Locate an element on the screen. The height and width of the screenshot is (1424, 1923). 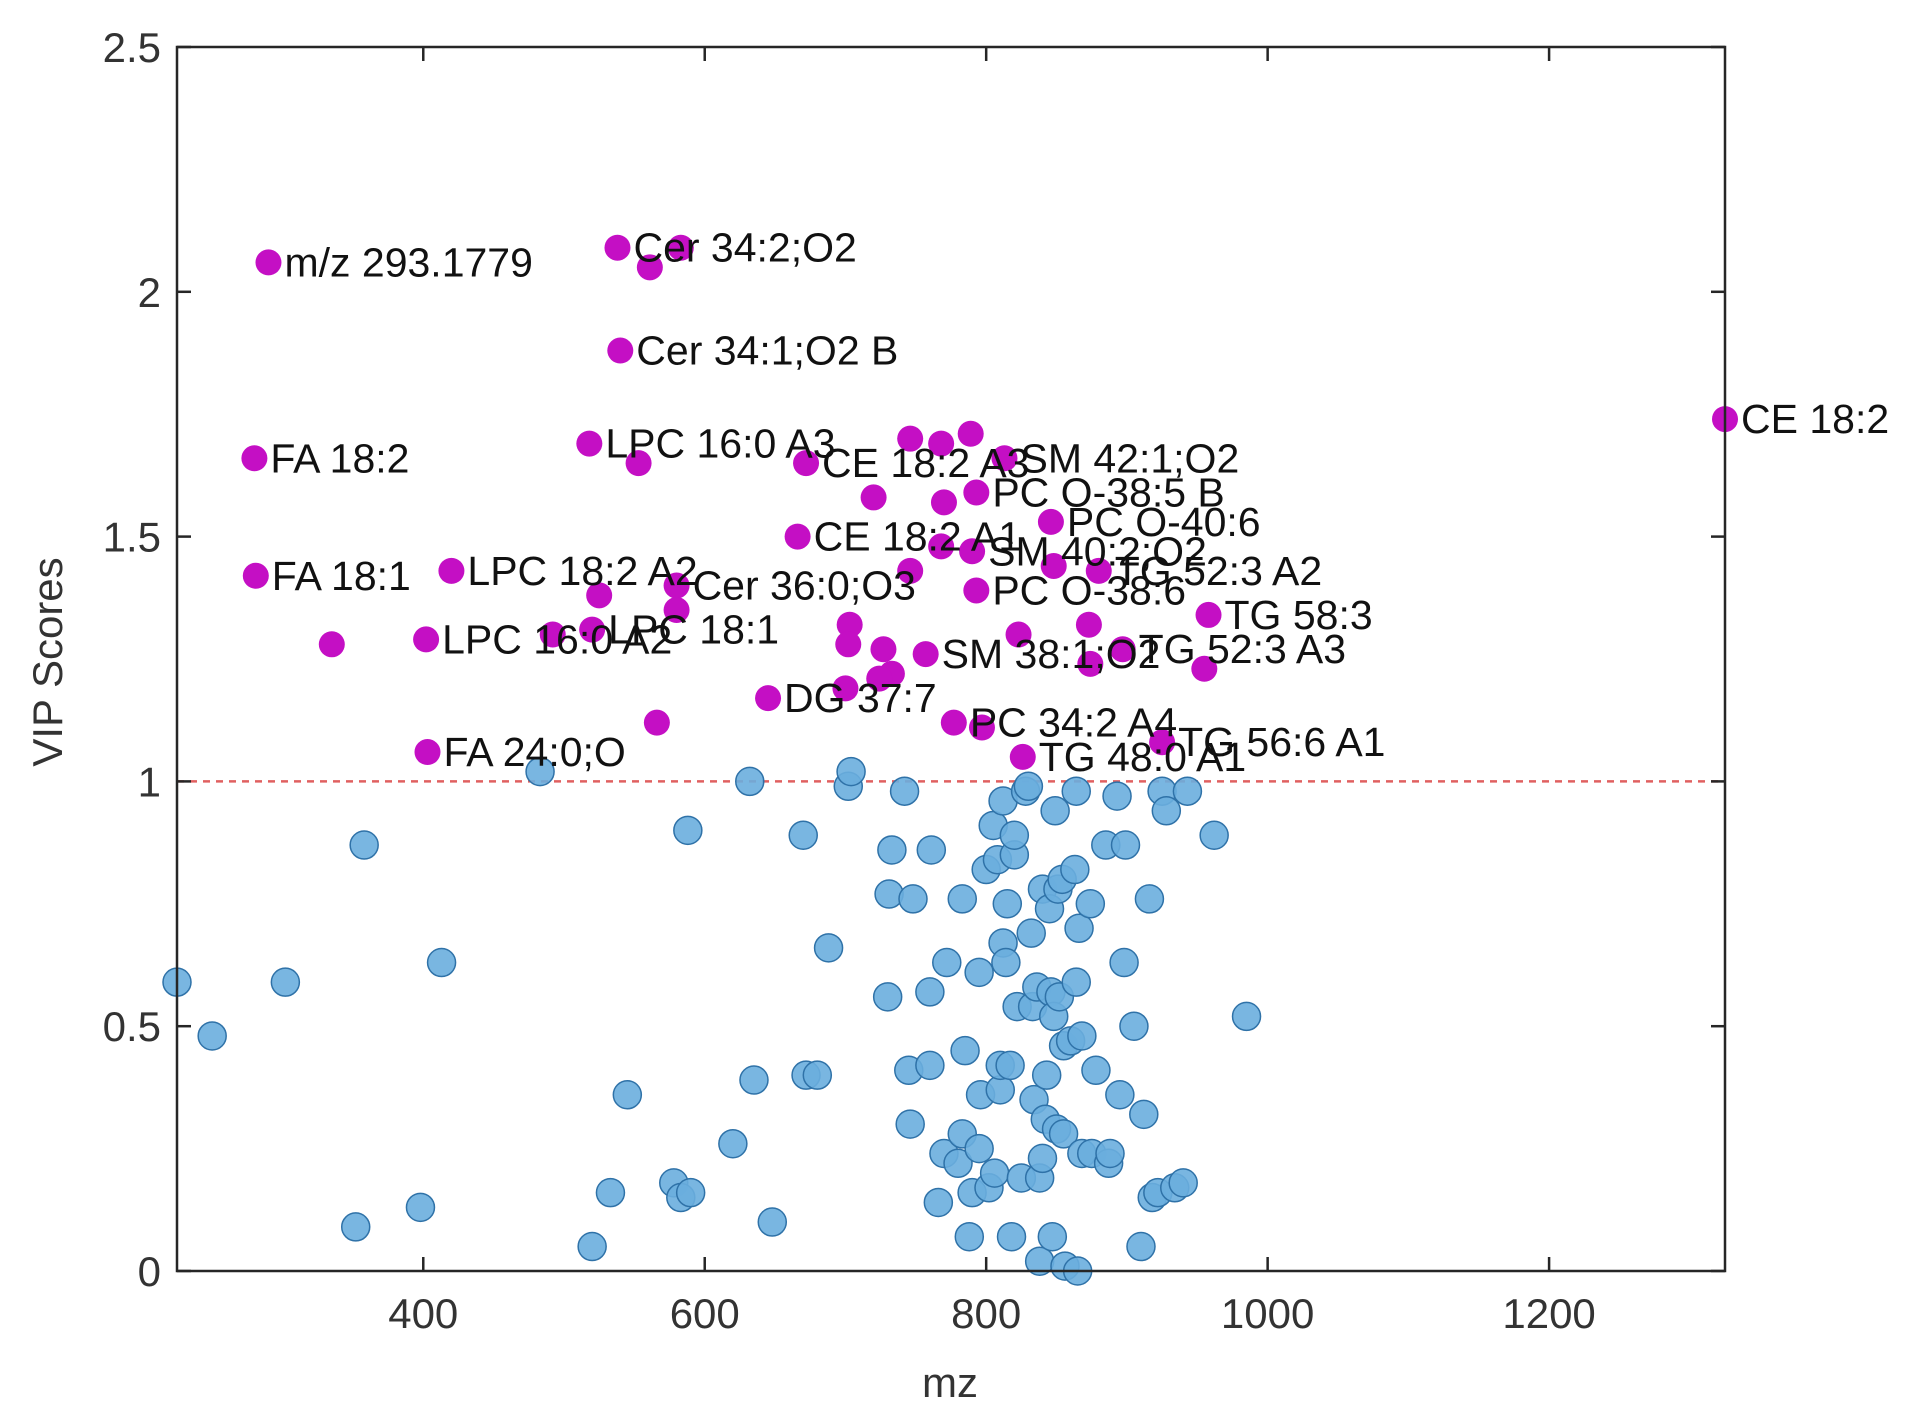
point-label: FA 18:2 is located at coordinates (339, 458).